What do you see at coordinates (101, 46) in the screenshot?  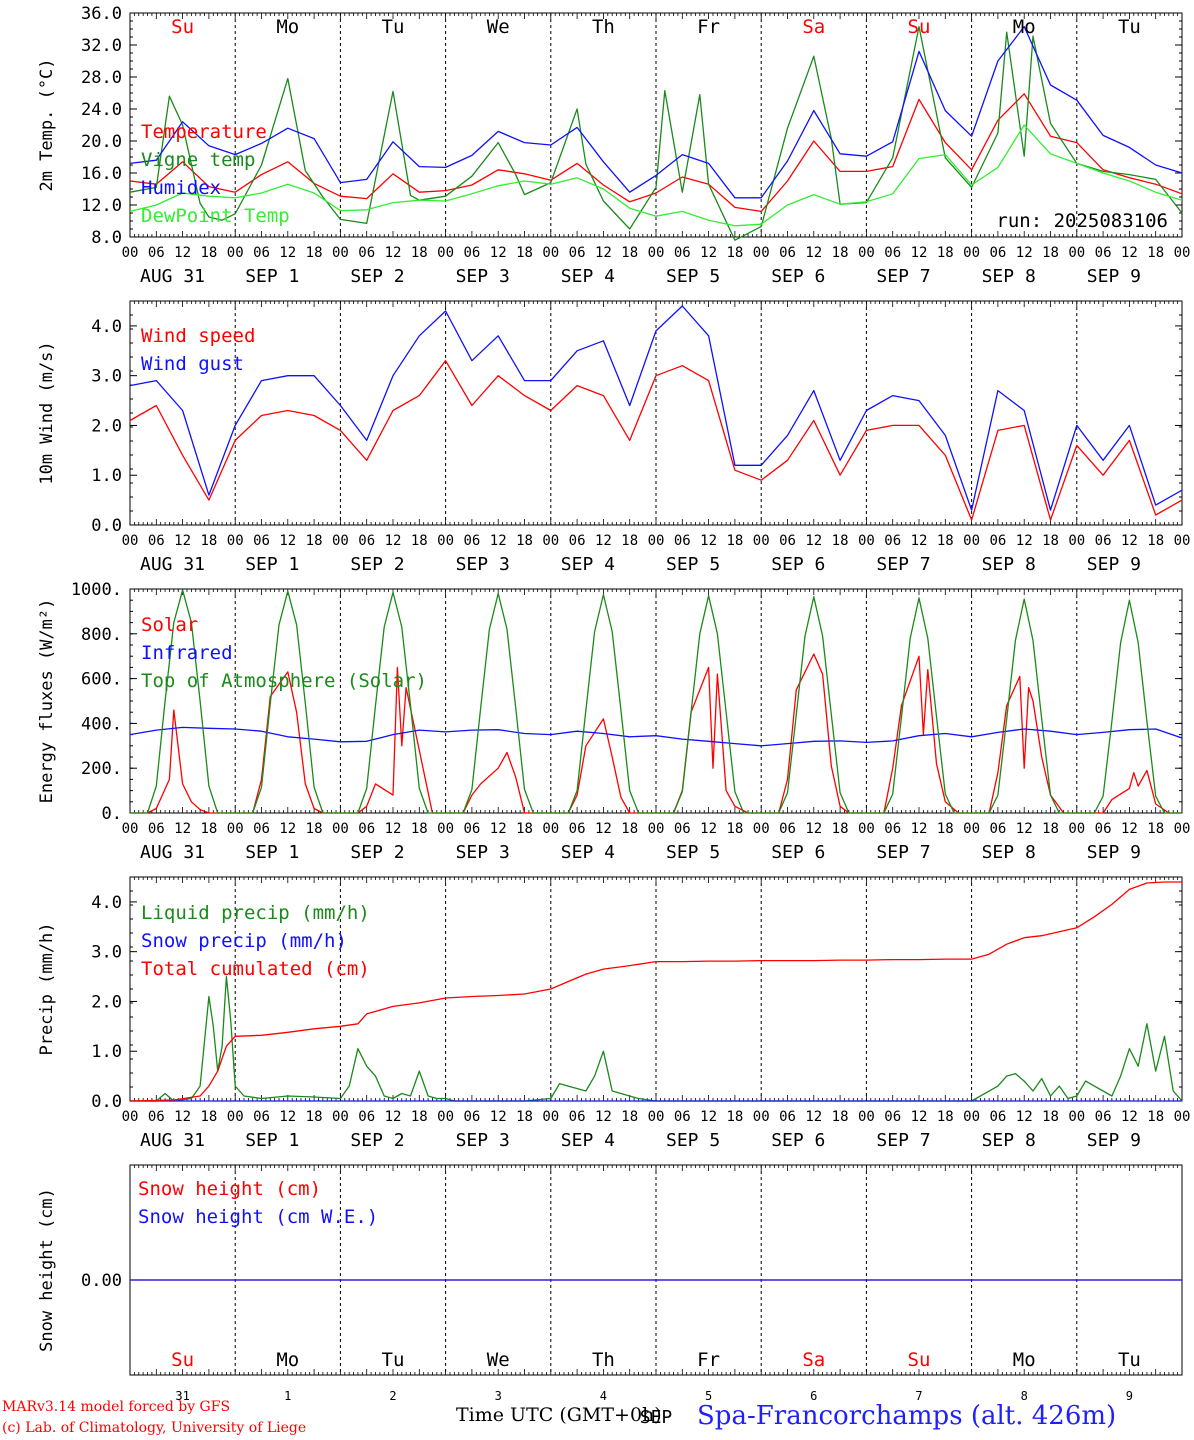 I see `y-tick-label: 32.0` at bounding box center [101, 46].